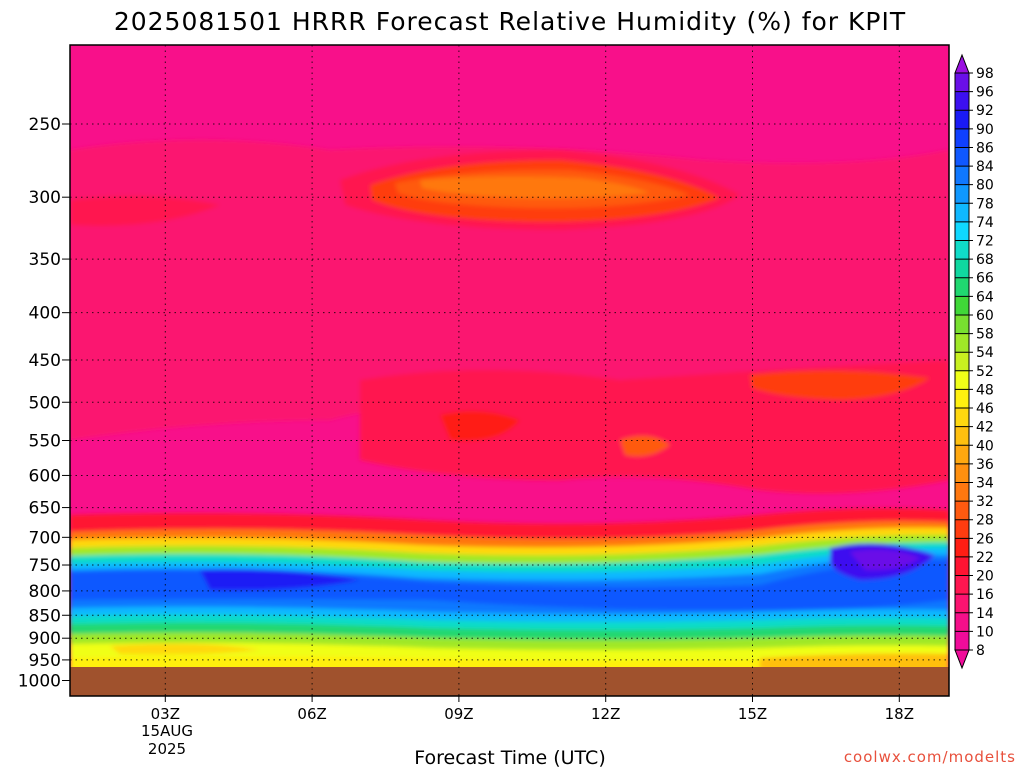 This screenshot has height=768, width=1024. Describe the element at coordinates (985, 204) in the screenshot. I see `colorbar-tick-label: 78` at that location.